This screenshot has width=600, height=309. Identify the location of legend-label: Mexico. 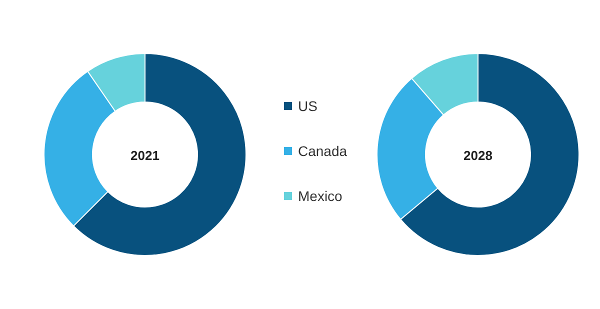
(320, 196).